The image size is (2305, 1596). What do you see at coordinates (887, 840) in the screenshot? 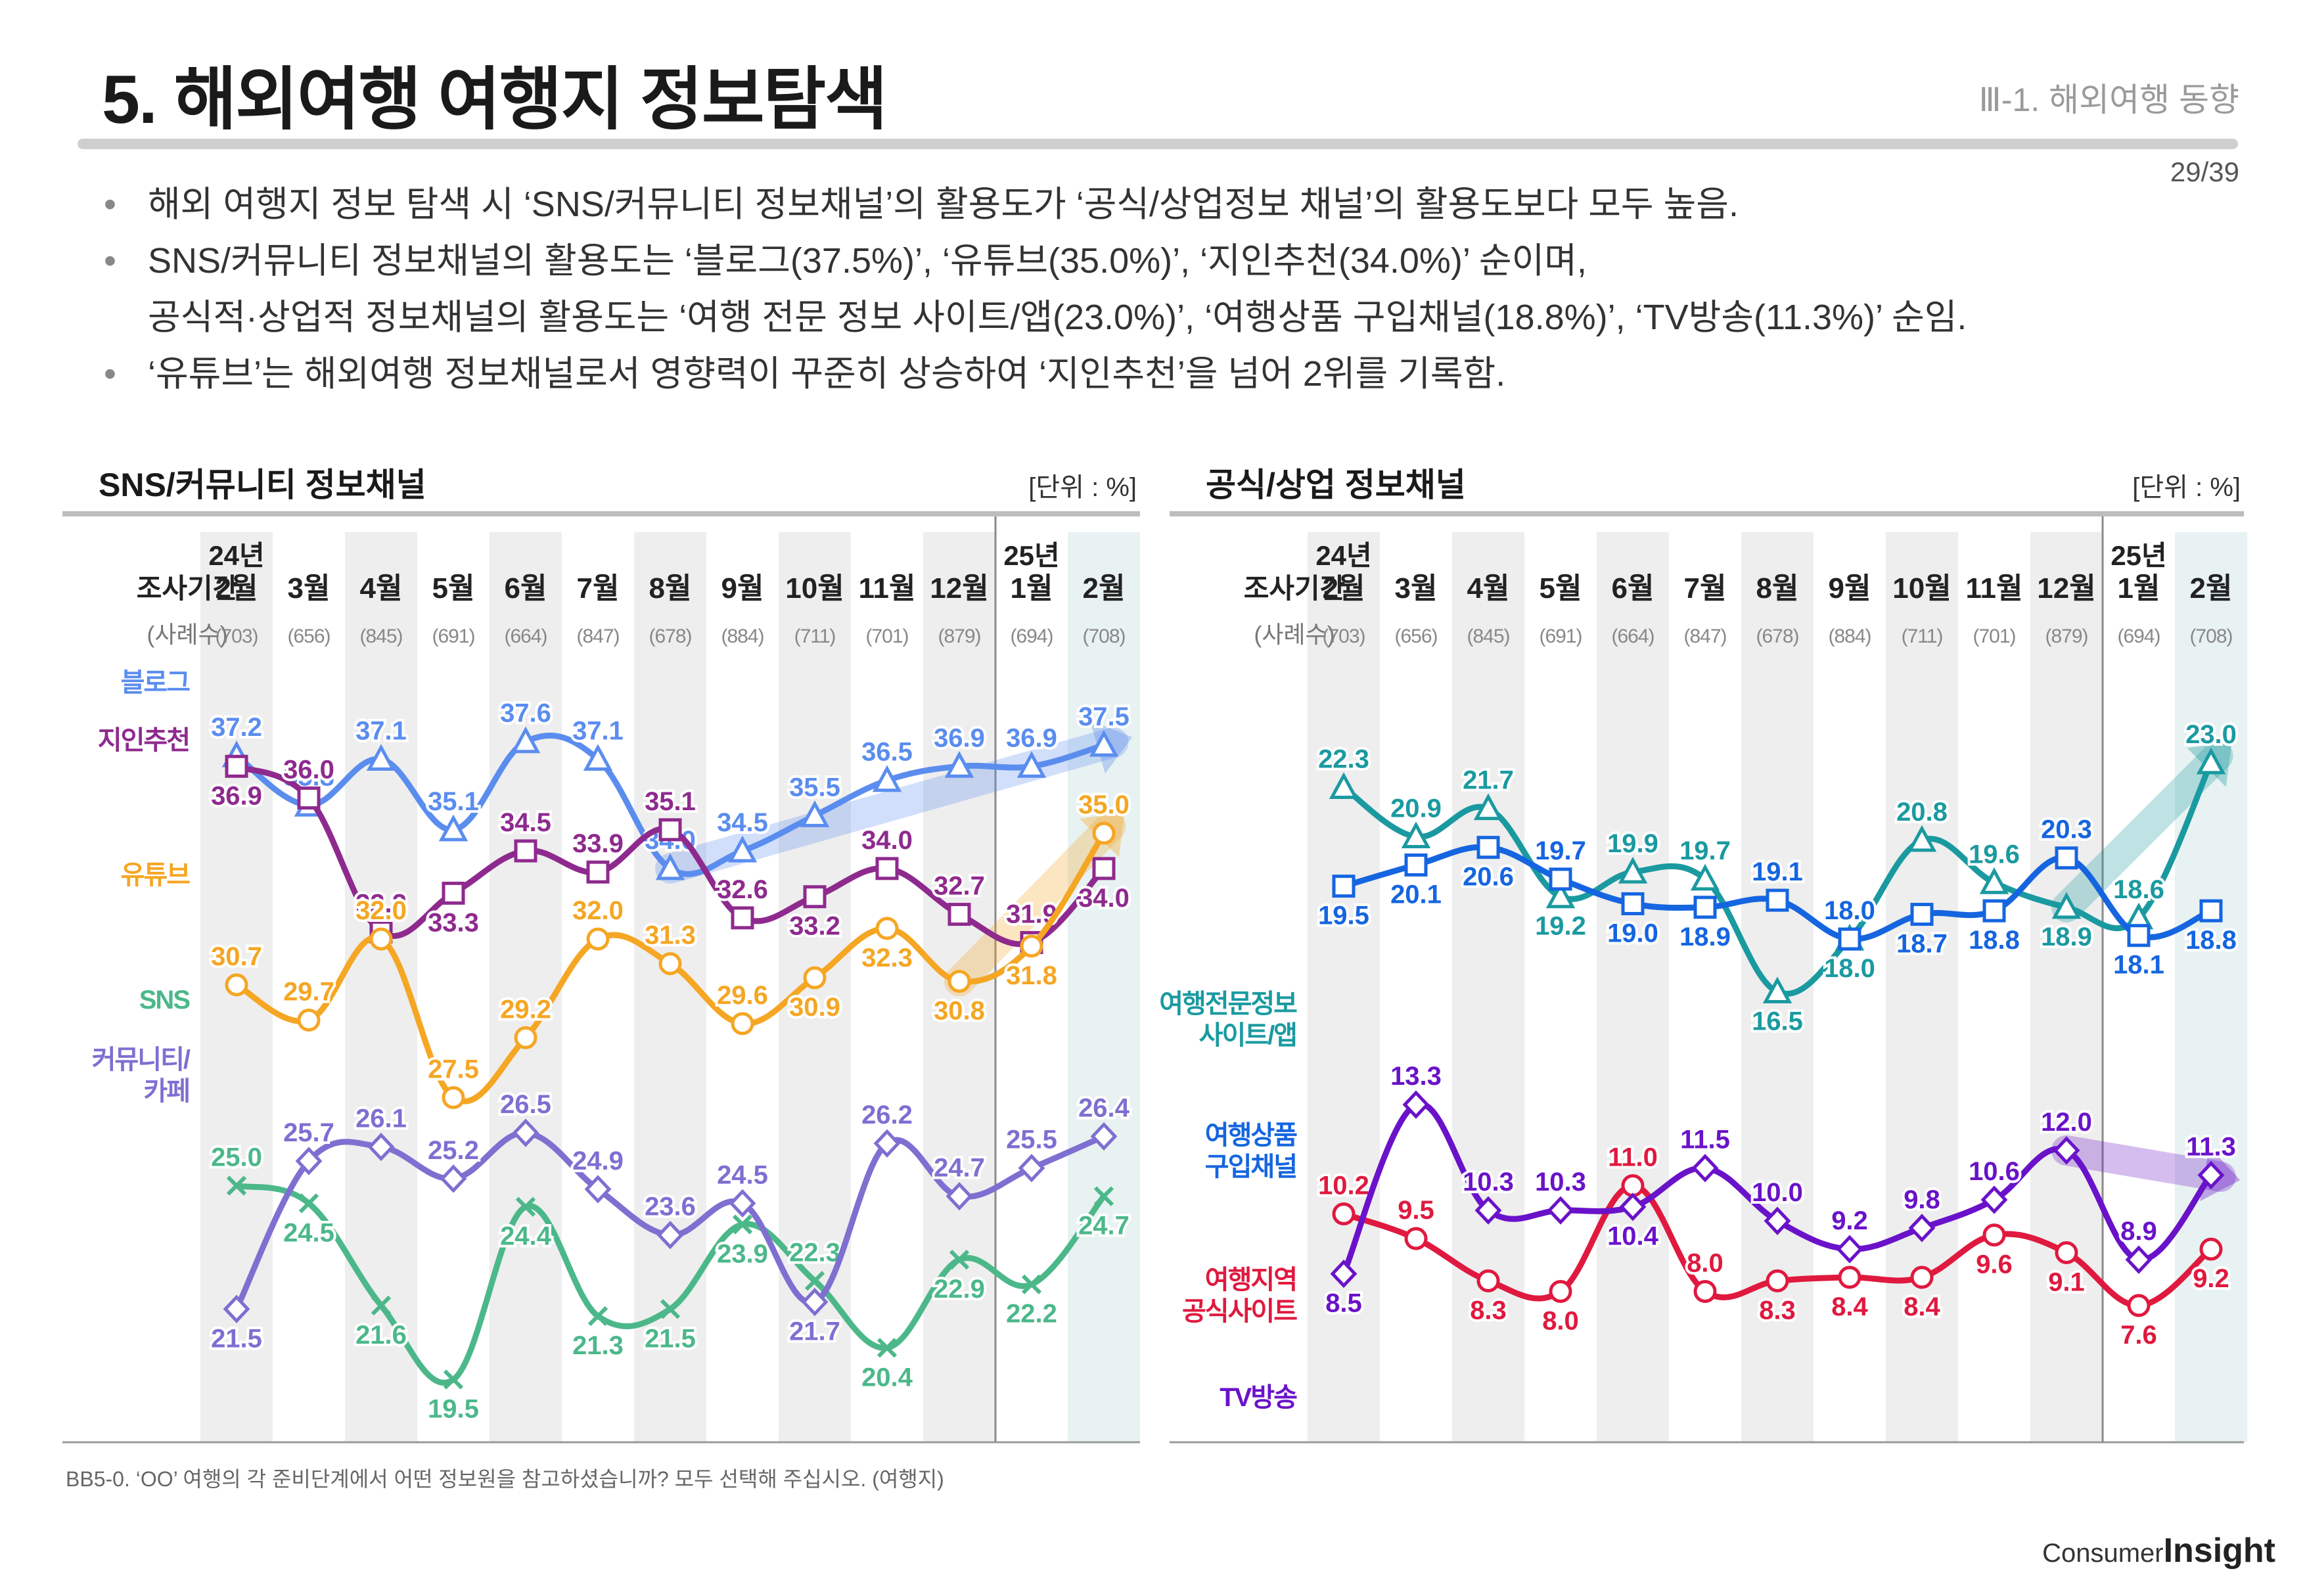
I see `data-label: 34.0` at bounding box center [887, 840].